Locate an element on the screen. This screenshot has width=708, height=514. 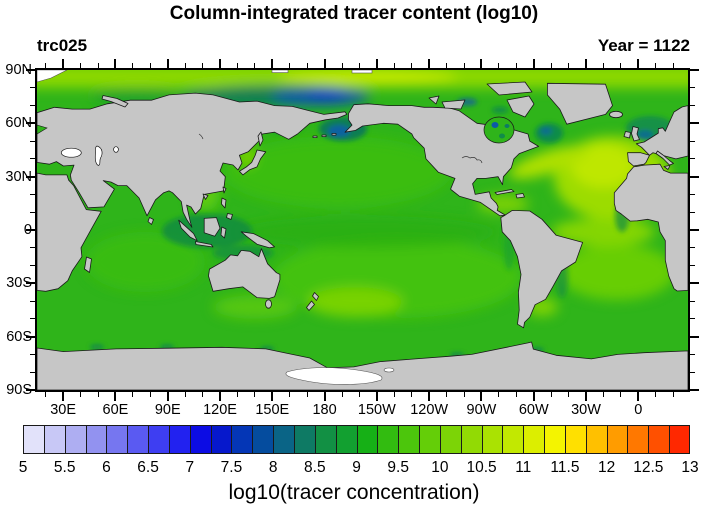
lon-tick-label: 120W is located at coordinates (429, 410).